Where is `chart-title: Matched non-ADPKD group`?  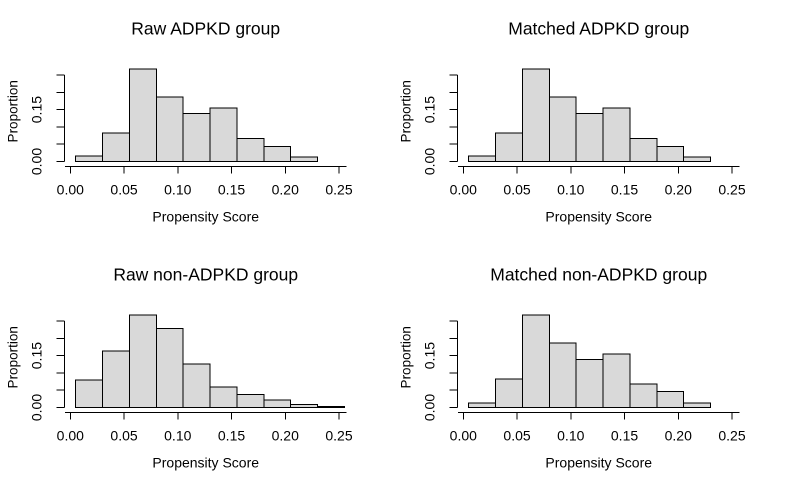
chart-title: Matched non-ADPKD group is located at coordinates (598, 275).